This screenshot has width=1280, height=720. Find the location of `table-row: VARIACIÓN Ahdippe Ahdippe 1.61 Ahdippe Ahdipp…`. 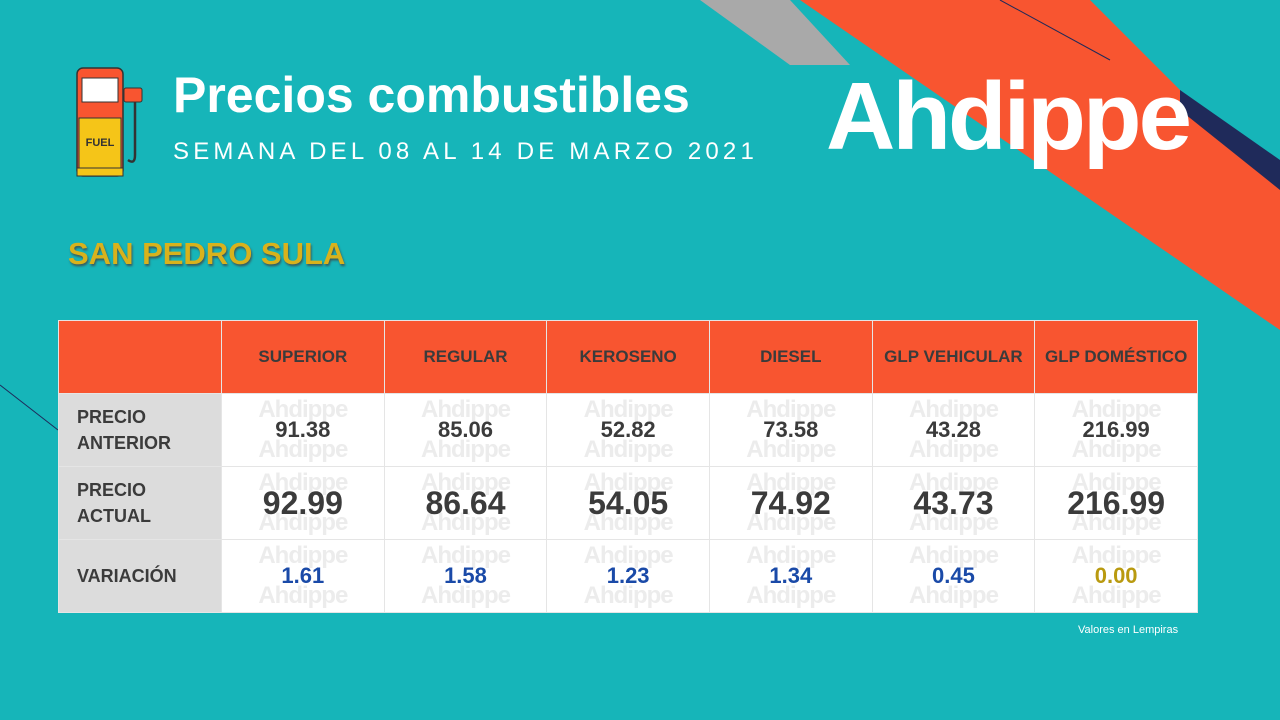

table-row: VARIACIÓN Ahdippe Ahdippe 1.61 Ahdippe Ahdipp… is located at coordinates (628, 576).